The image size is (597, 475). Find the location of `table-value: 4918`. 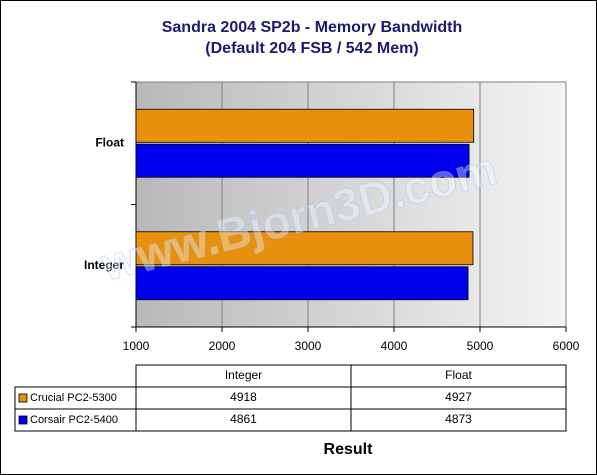

table-value: 4918 is located at coordinates (243, 397).